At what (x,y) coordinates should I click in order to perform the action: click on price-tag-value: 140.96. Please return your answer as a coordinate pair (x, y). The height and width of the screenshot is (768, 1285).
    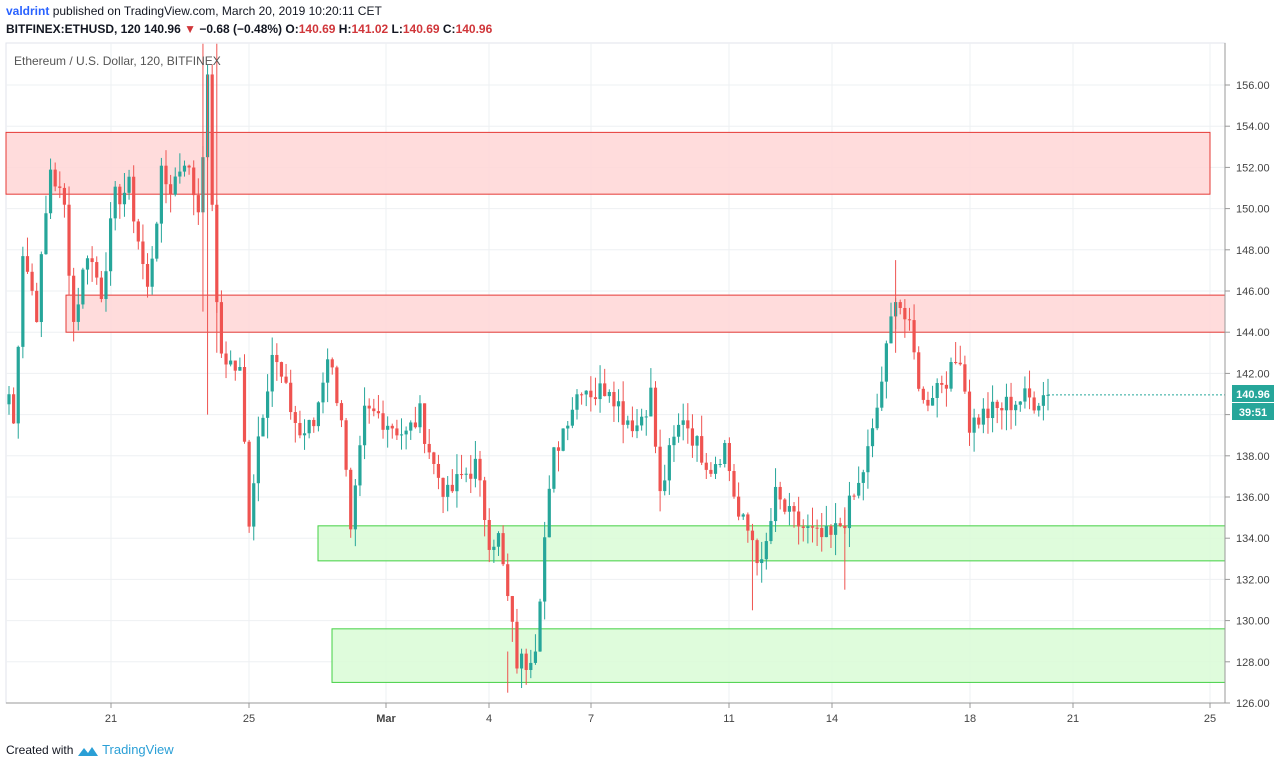
    Looking at the image, I should click on (1253, 395).